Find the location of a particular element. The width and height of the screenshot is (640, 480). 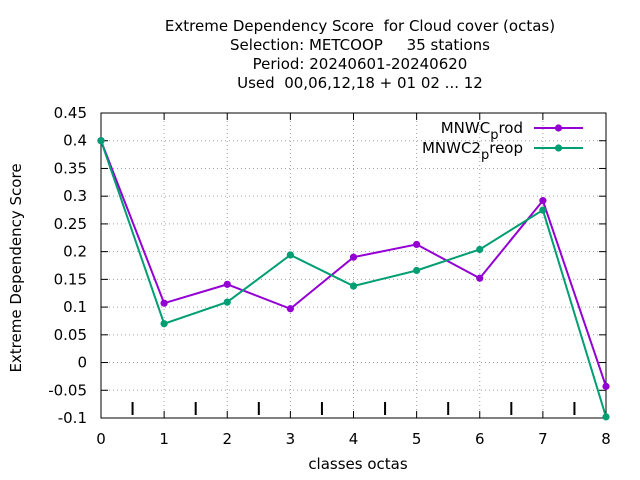

x-tick-label: 1 is located at coordinates (164, 439).